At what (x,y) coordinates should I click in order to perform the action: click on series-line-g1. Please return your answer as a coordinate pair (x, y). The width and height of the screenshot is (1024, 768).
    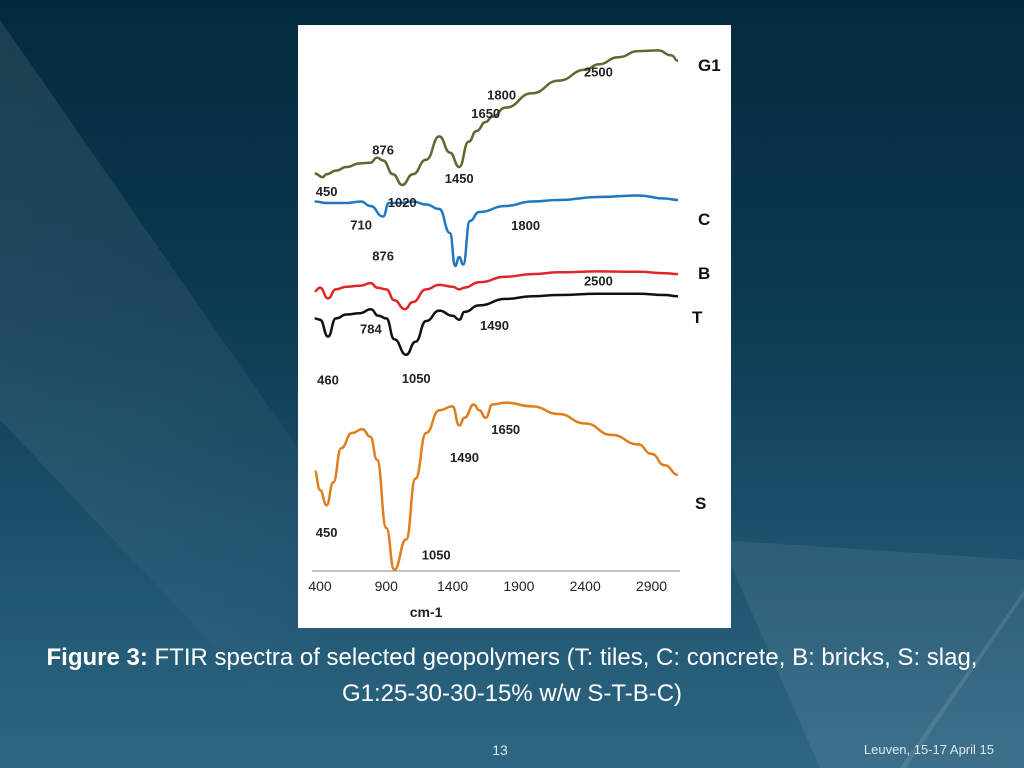
    Looking at the image, I should click on (496, 118).